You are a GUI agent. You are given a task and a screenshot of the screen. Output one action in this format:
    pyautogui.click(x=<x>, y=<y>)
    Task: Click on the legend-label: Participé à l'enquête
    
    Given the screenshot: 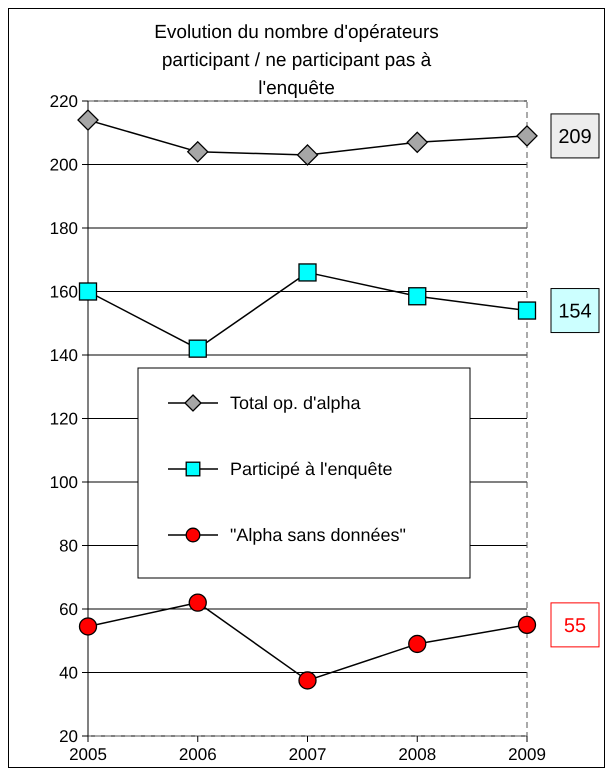 What is the action you would take?
    pyautogui.click(x=311, y=469)
    